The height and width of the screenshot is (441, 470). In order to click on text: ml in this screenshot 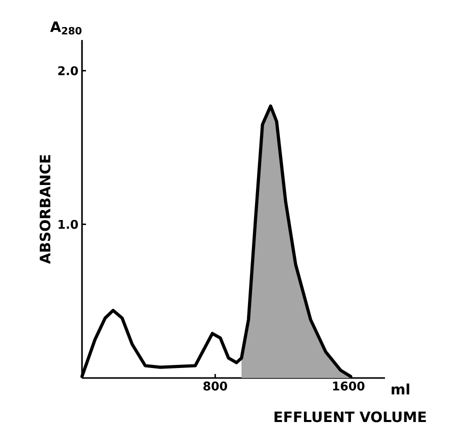, I will do `click(401, 389)`.